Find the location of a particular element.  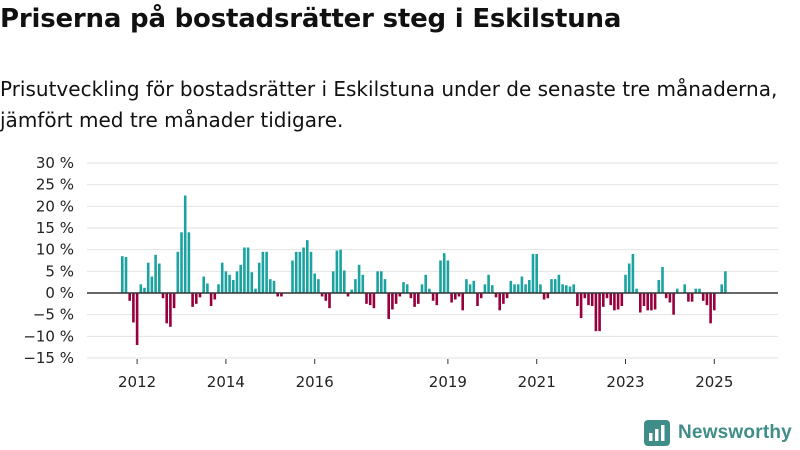

x-tick-label: 2014 is located at coordinates (226, 382).